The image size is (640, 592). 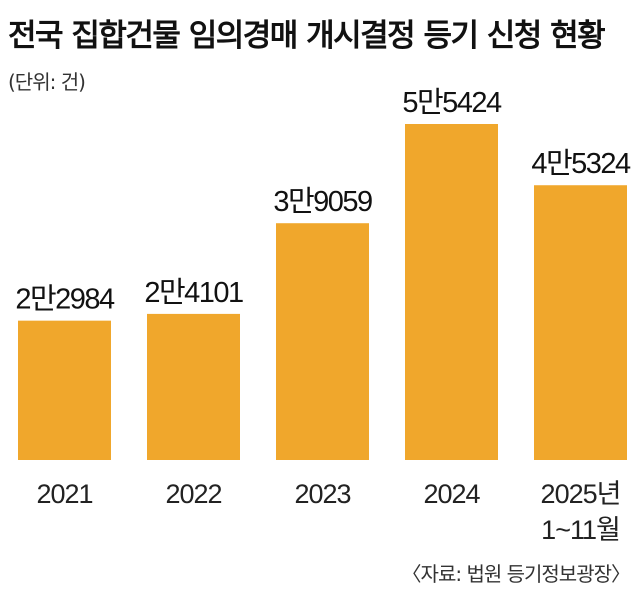 I want to click on category-label-2: 2023, so click(x=322, y=494).